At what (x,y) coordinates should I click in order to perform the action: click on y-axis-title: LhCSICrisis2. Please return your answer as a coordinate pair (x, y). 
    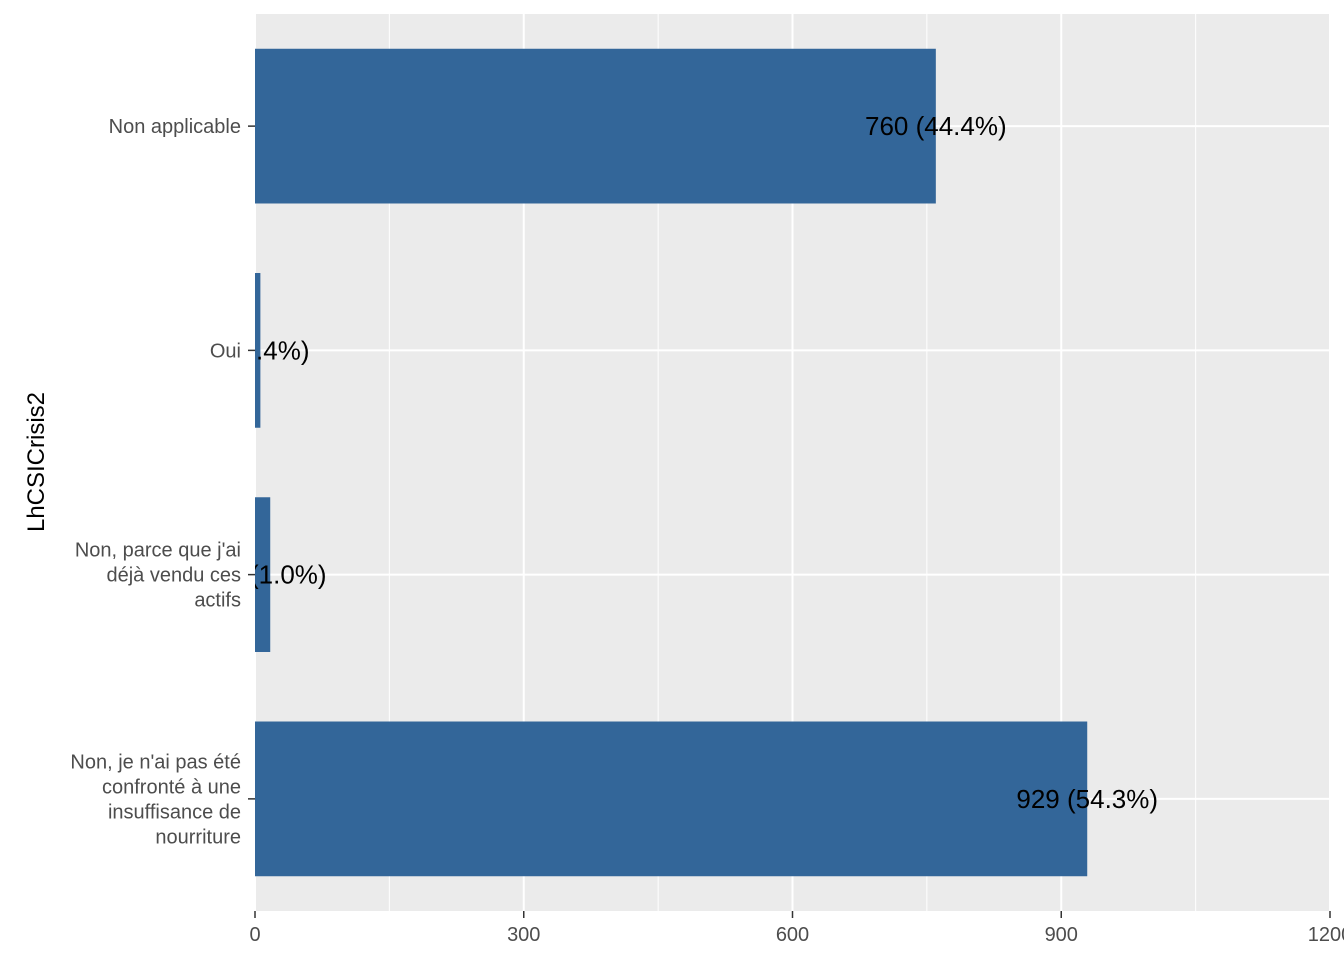
    Looking at the image, I should click on (36, 462).